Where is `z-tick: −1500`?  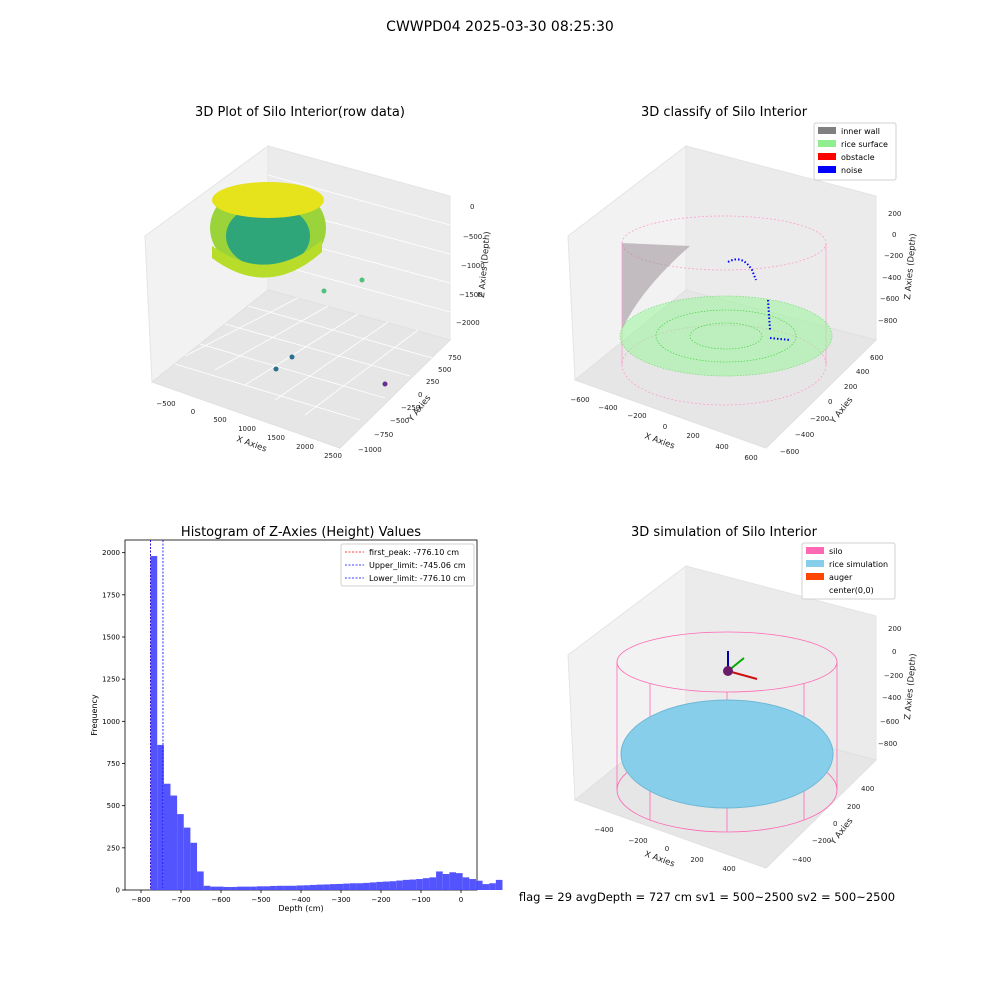
z-tick: −1500 is located at coordinates (471, 295).